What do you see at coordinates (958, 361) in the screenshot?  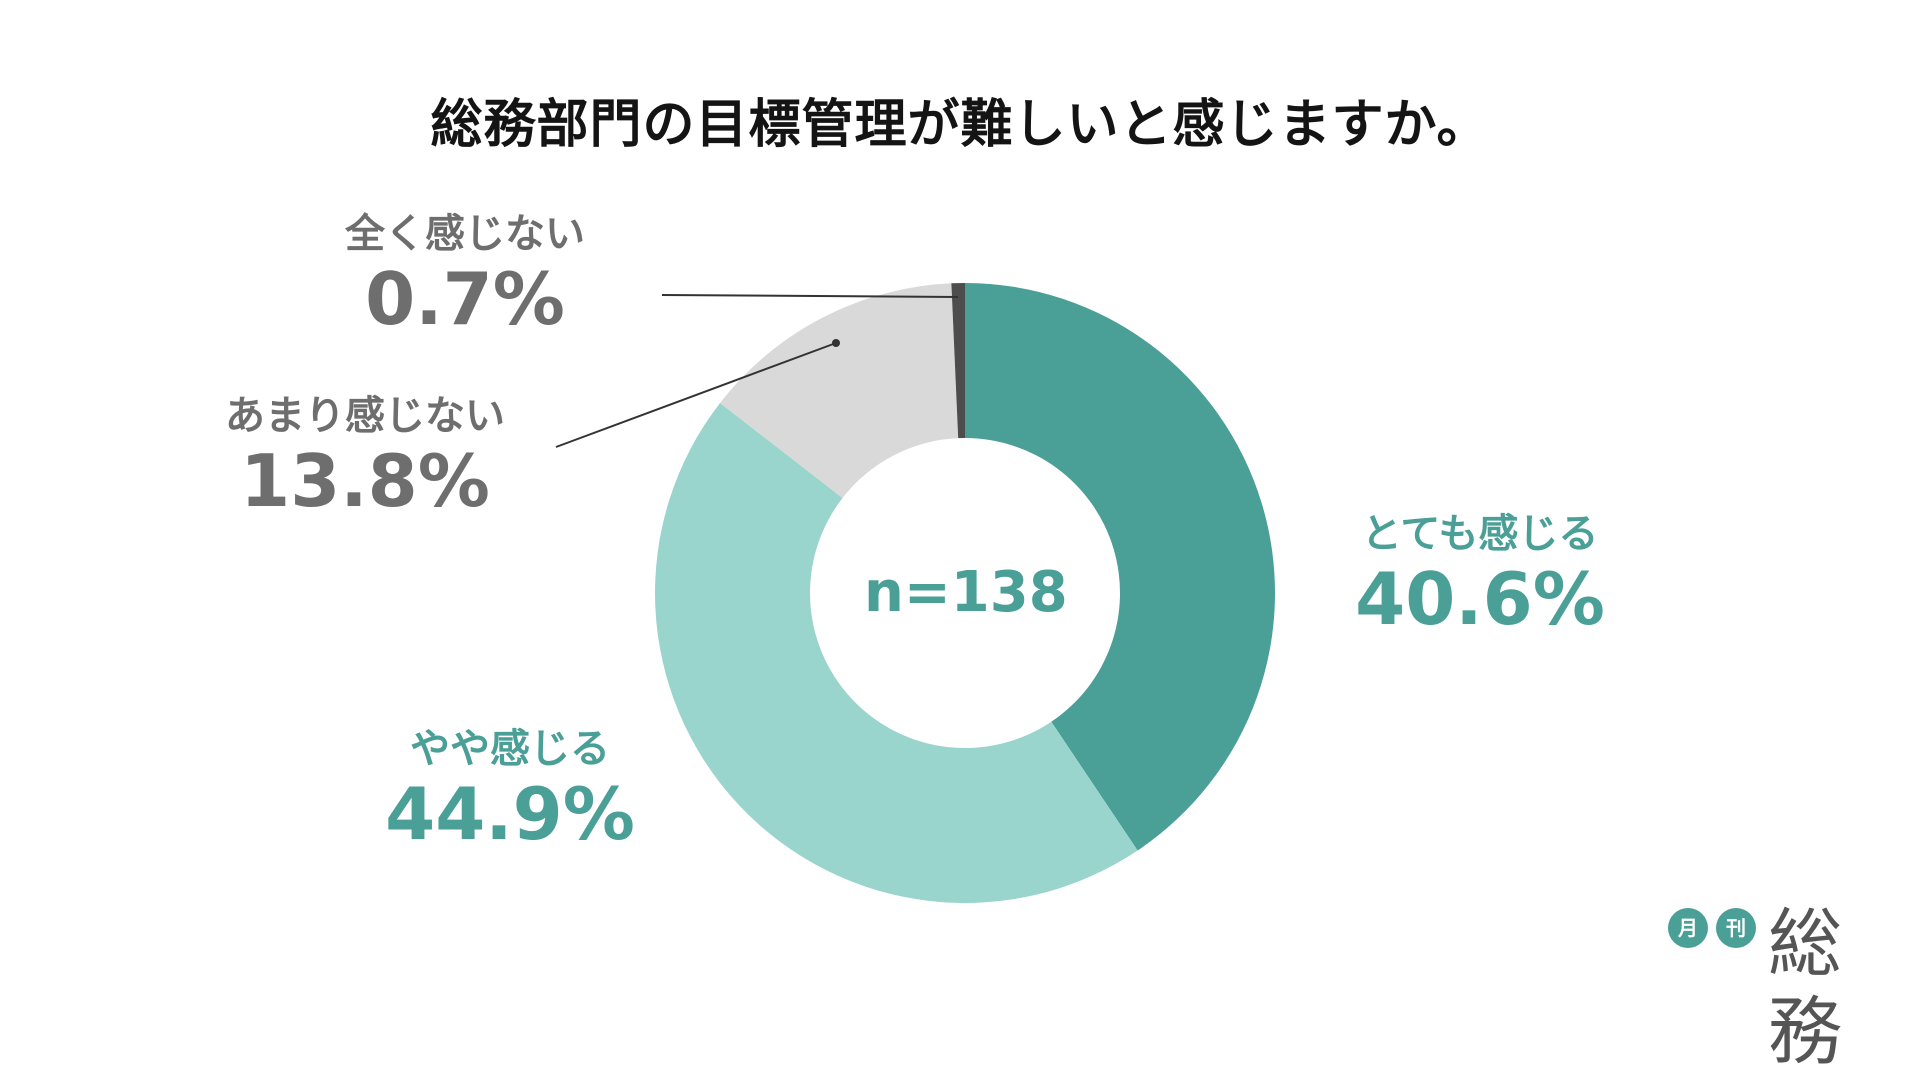 I see `slice-zenzen` at bounding box center [958, 361].